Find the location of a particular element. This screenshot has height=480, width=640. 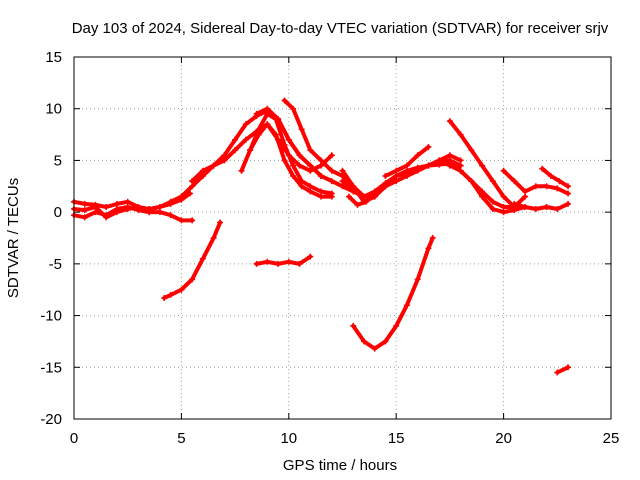

x-tick-label: 5 is located at coordinates (181, 438).